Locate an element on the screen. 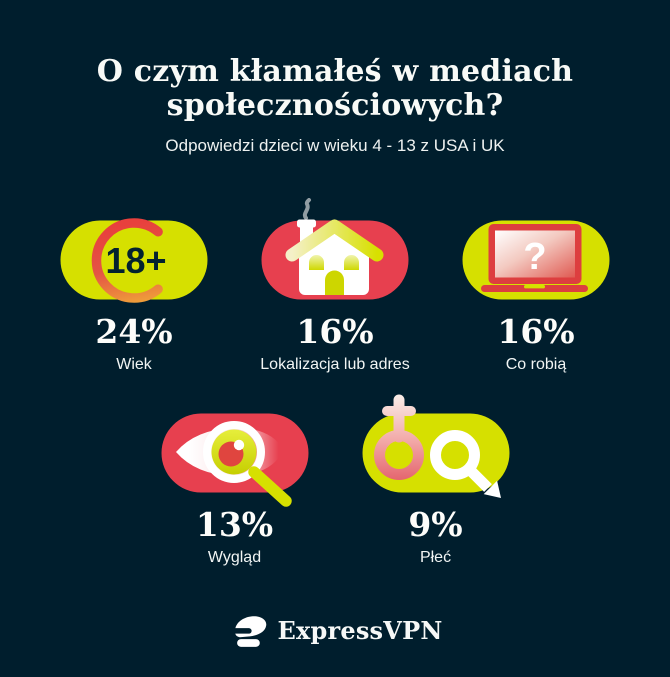 This screenshot has height=677, width=670. eye-magnifier-icon is located at coordinates (234, 460).